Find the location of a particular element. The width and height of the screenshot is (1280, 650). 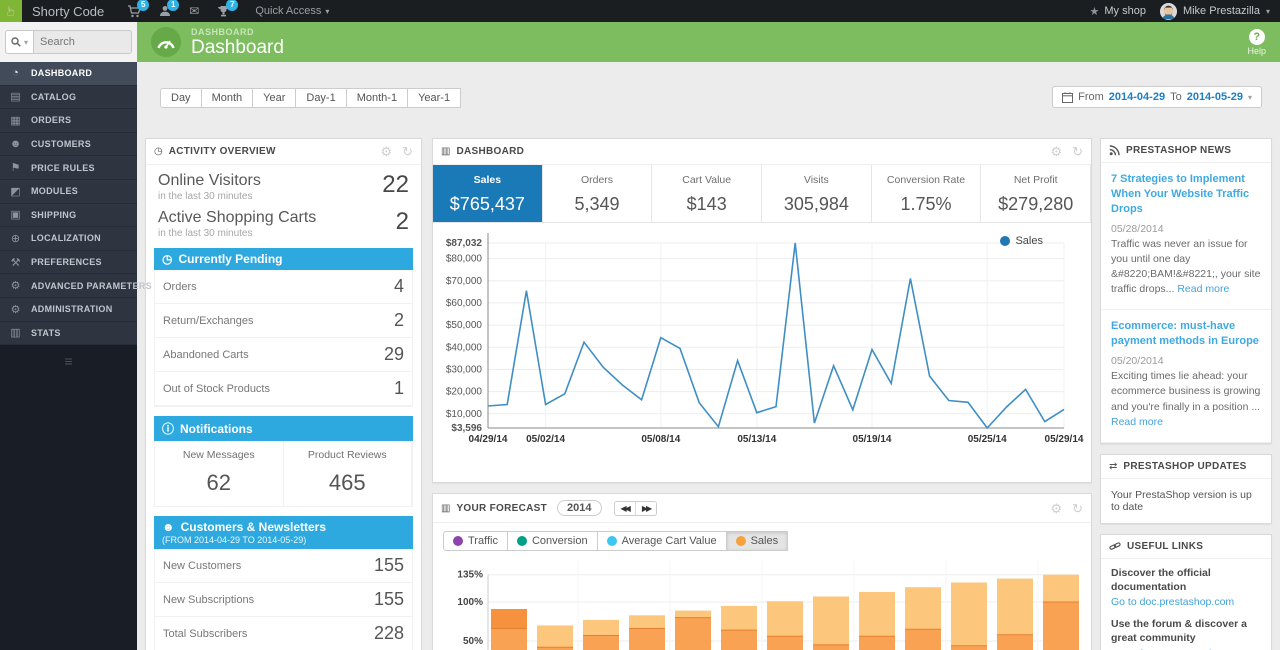

clock-icon: ◷ is located at coordinates (167, 259).